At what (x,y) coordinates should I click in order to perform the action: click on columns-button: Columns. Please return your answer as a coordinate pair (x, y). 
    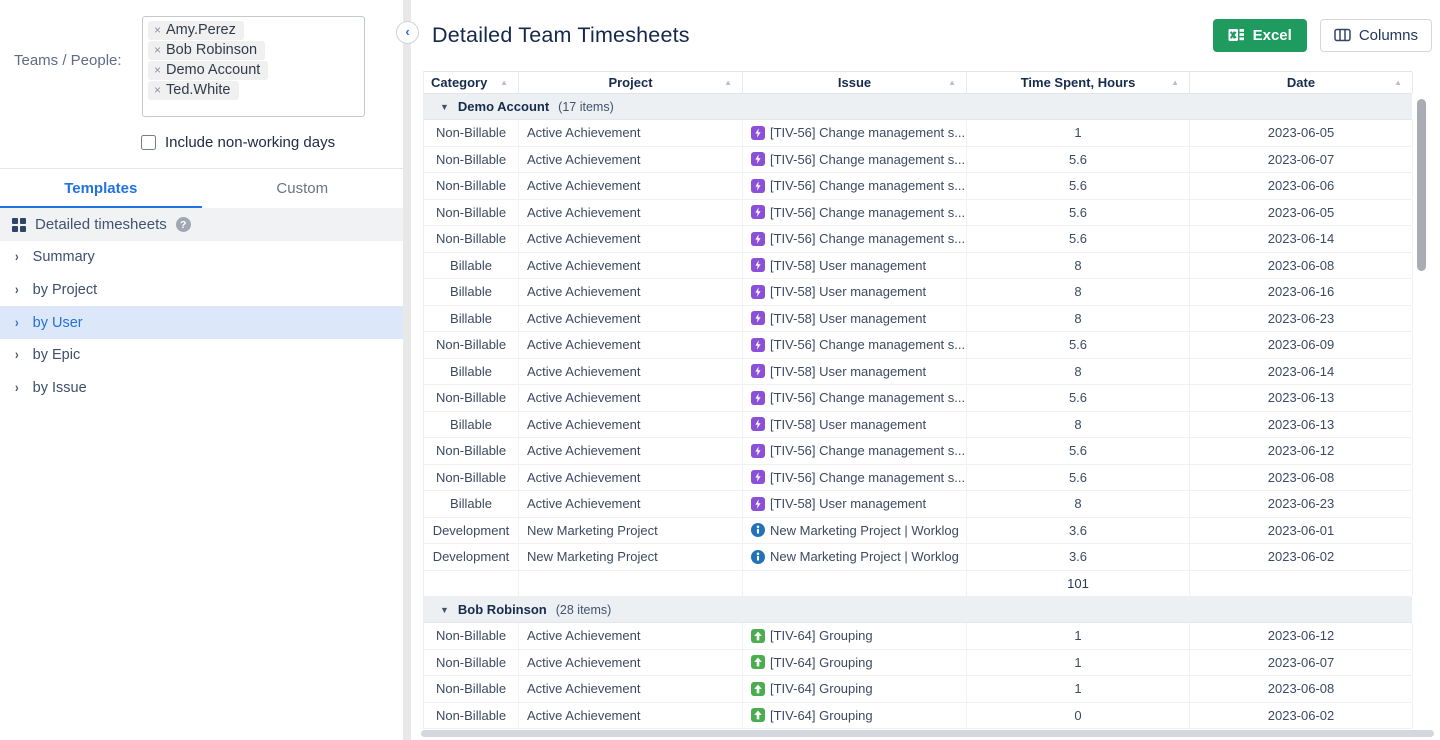
    Looking at the image, I should click on (1375, 35).